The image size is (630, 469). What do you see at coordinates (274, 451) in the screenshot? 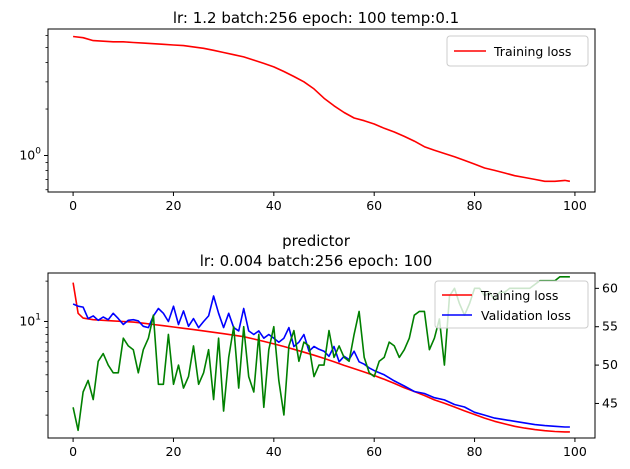
I see `bottom-x-tick-label: 40` at bounding box center [274, 451].